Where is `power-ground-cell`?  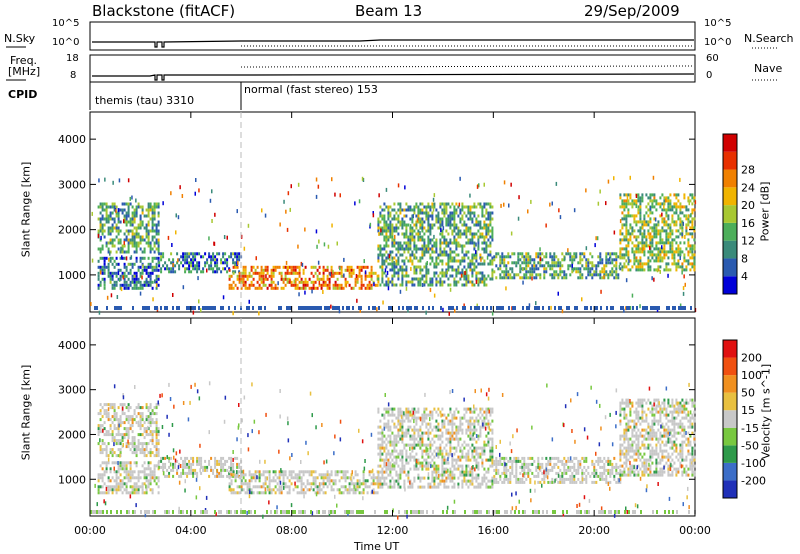
power-ground-cell is located at coordinates (177, 308).